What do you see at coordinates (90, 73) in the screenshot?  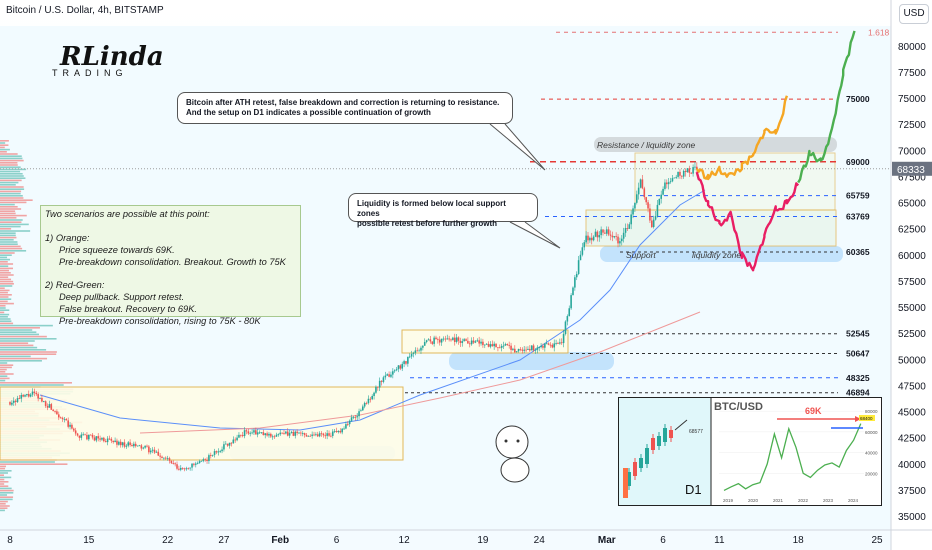 I see `logo-subtitle: TRADING` at bounding box center [90, 73].